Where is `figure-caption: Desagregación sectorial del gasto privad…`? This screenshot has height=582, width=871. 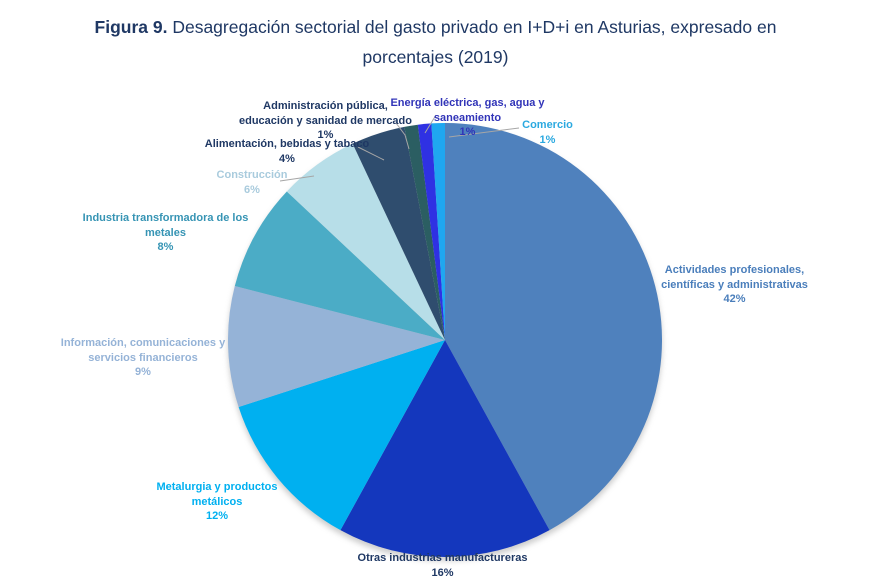
figure-caption: Desagregación sectorial del gasto privad… is located at coordinates (472, 42).